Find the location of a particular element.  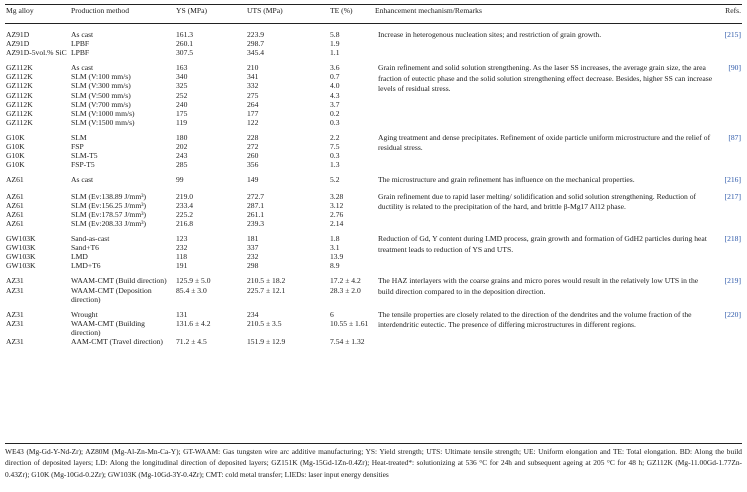

cell-production-method: SLM (V:700 mm/s) is located at coordinates (101, 104).